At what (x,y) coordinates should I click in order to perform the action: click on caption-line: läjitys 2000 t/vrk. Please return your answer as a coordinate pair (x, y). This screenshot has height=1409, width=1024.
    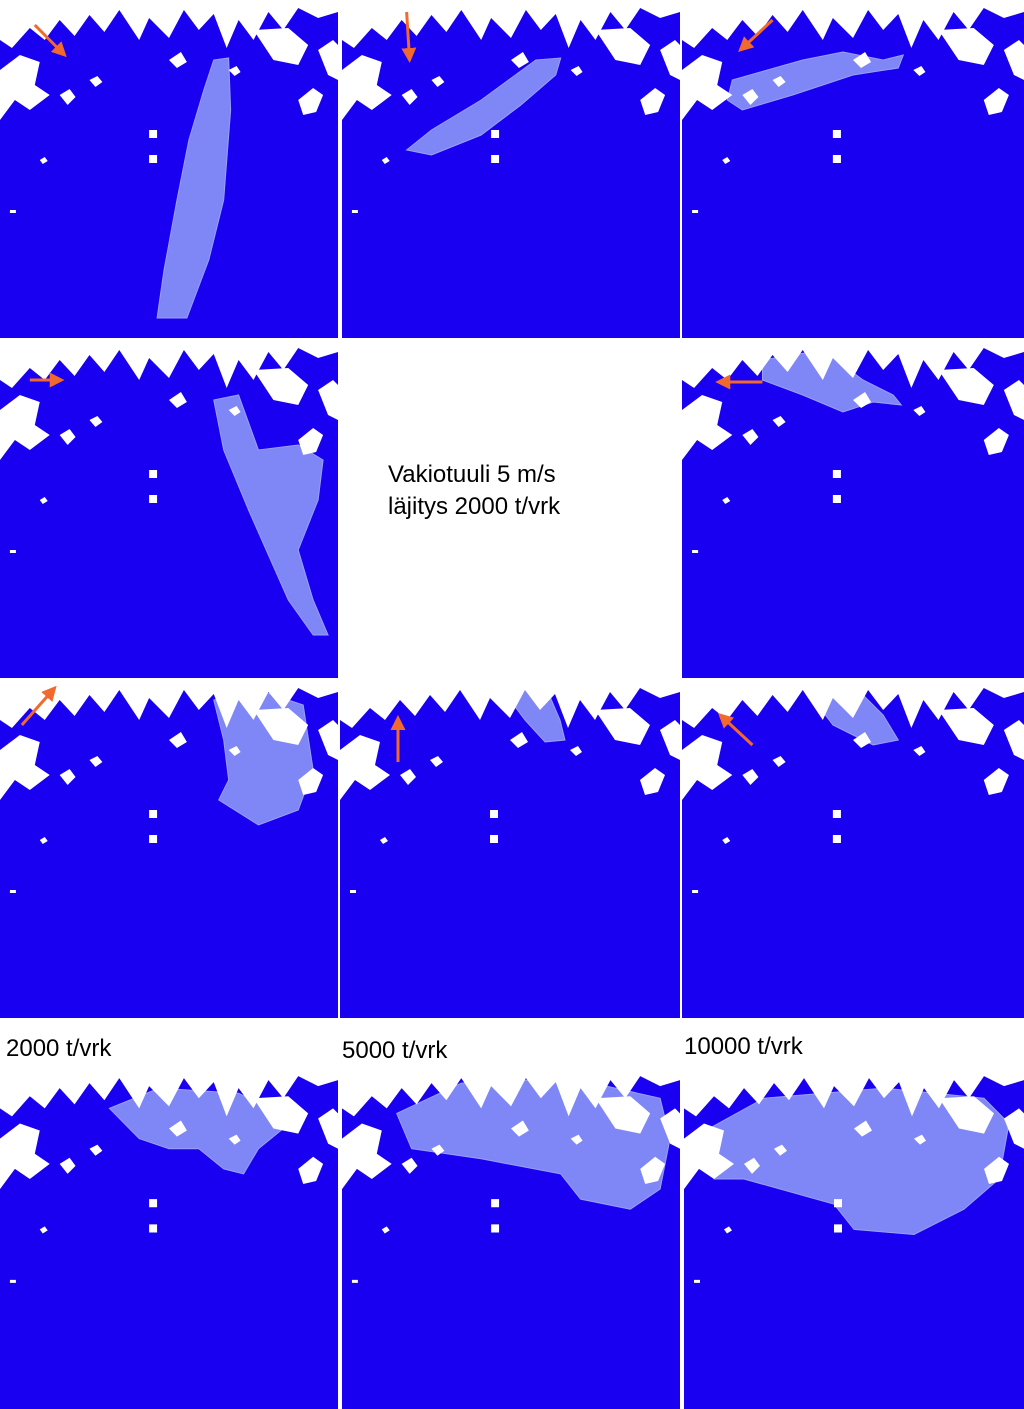
    Looking at the image, I should click on (474, 506).